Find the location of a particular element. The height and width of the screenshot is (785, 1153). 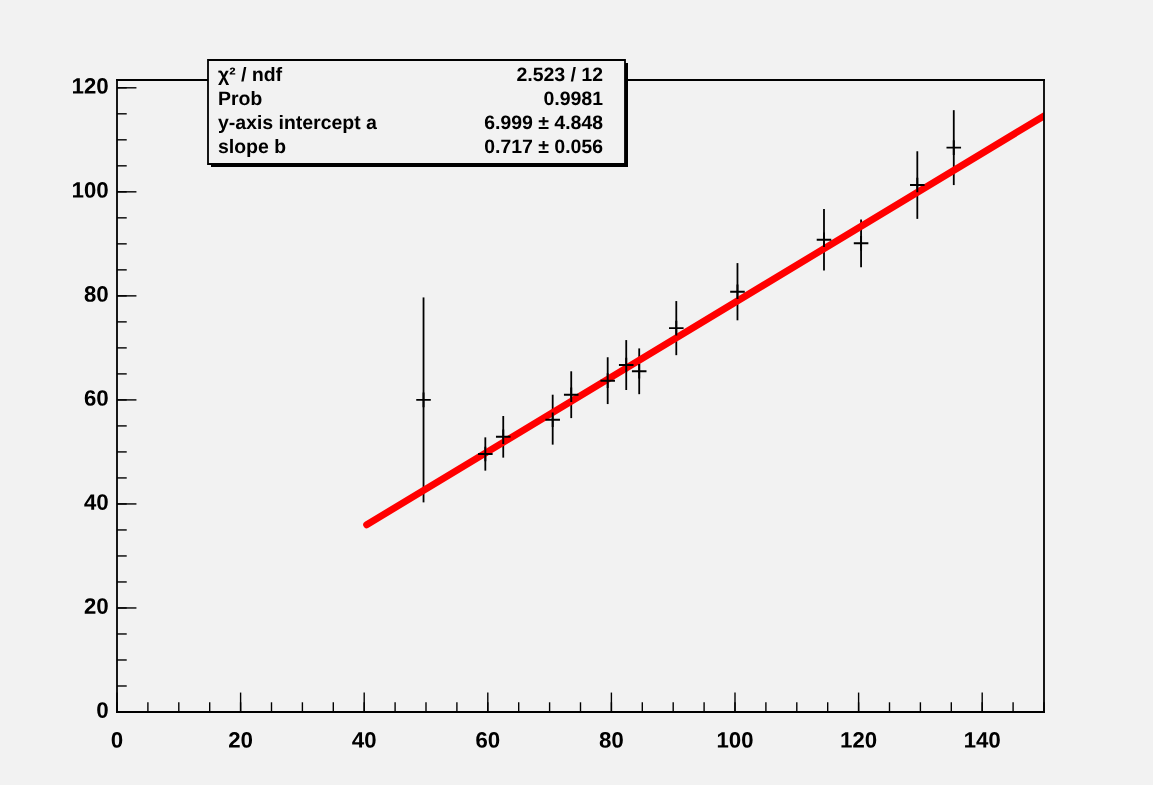

annotation: slope b is located at coordinates (252, 148).